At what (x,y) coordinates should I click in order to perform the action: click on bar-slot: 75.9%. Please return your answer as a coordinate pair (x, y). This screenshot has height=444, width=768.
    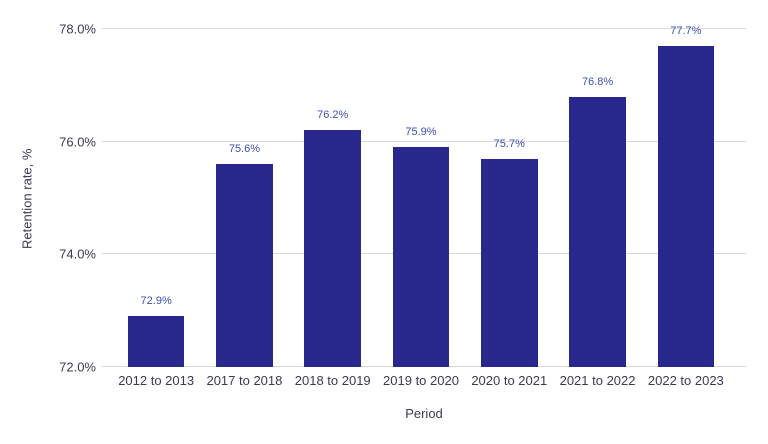
    Looking at the image, I should click on (421, 198).